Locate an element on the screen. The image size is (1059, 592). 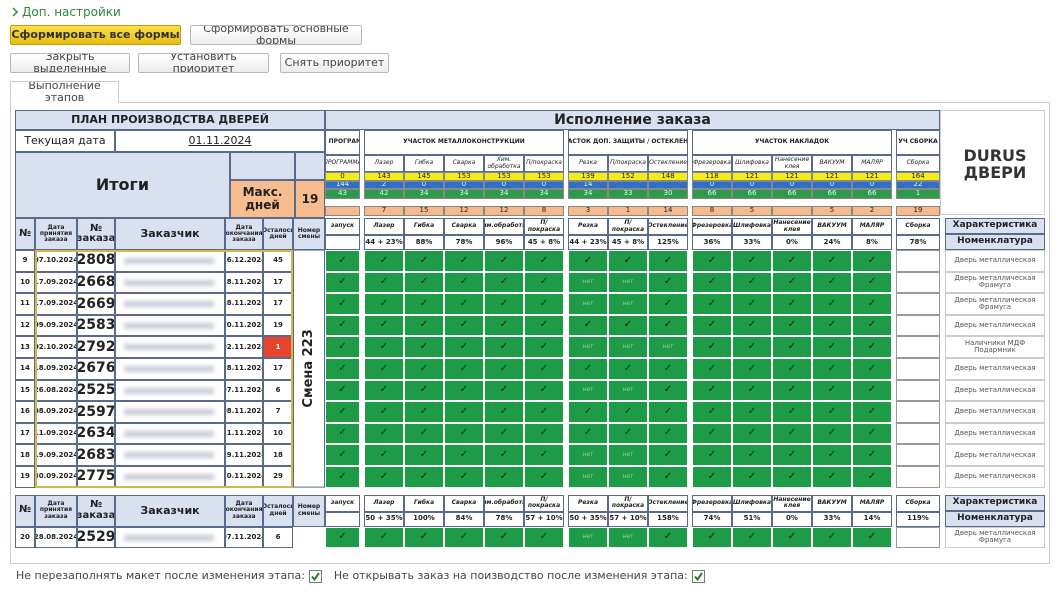
stage-count: 121 is located at coordinates (752, 176).